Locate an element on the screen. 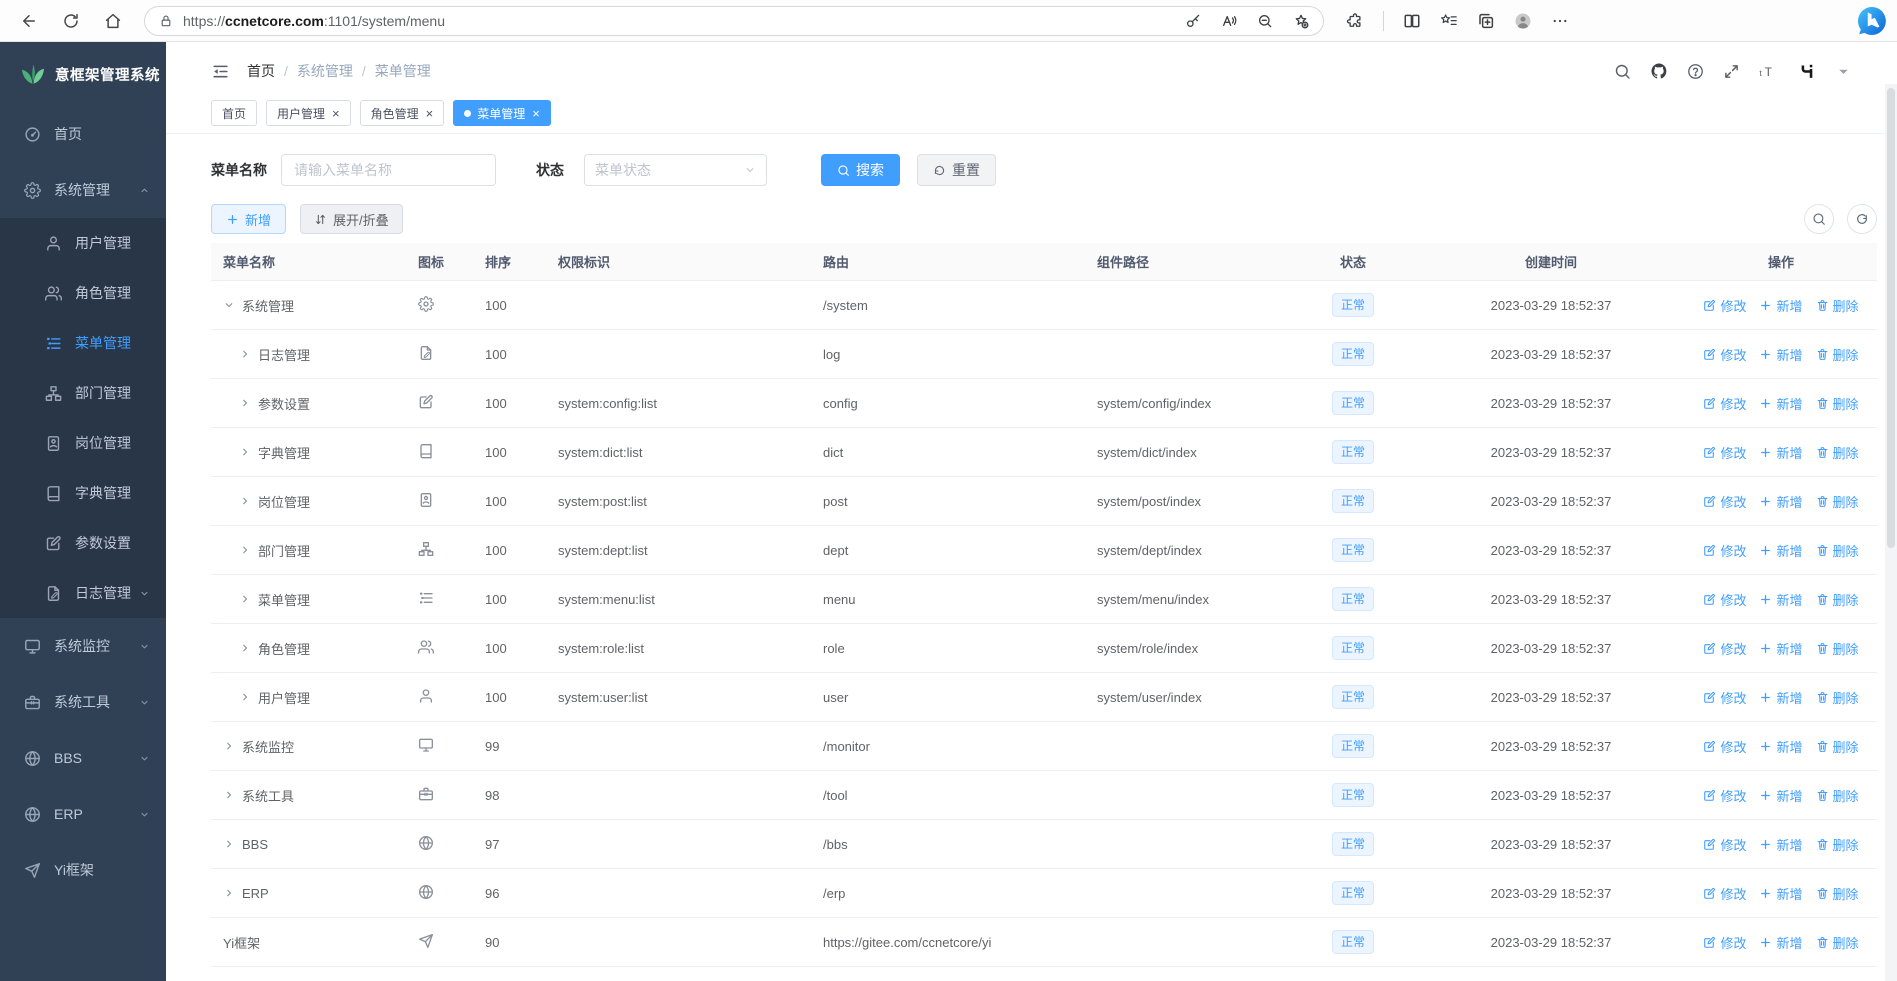  expand-collapse-button: 展开/折叠 is located at coordinates (351, 219).